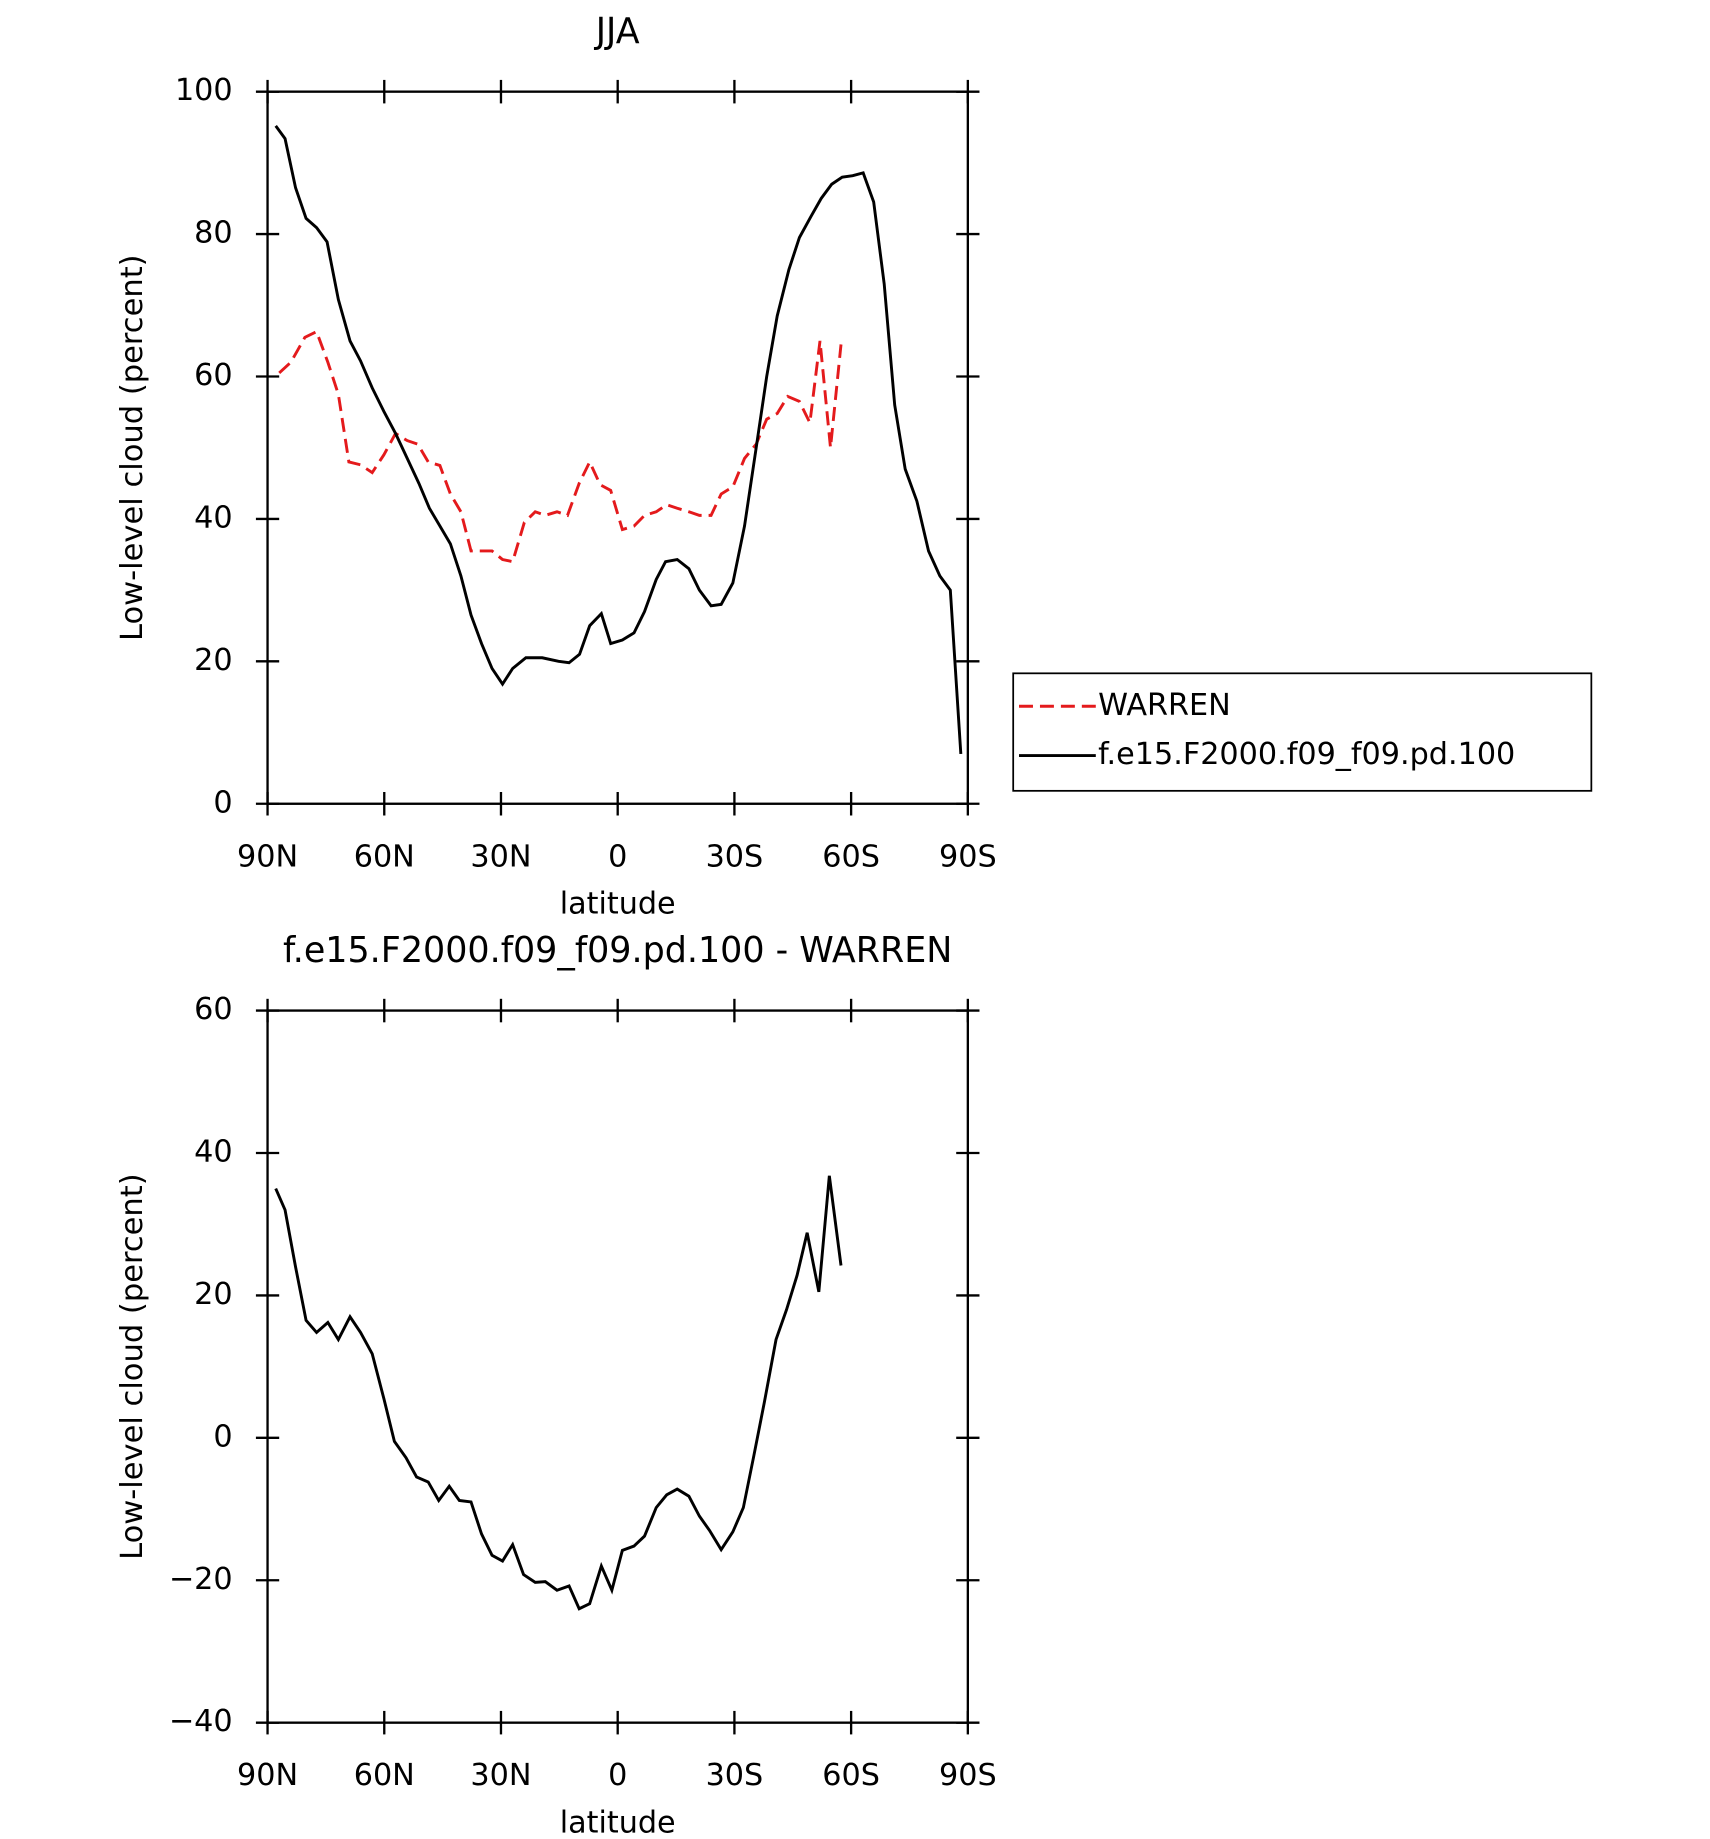 The height and width of the screenshot is (1839, 1710). Describe the element at coordinates (617, 950) in the screenshot. I see `chart-title: f.e15.F2000.f09_f09.pd.100 - WARREN` at that location.